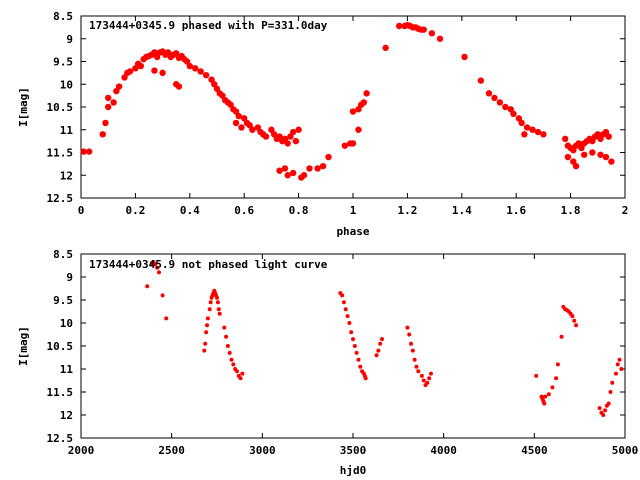 Image resolution: width=640 pixels, height=480 pixels. Describe the element at coordinates (66, 415) in the screenshot. I see `y-tick-label: 12` at that location.